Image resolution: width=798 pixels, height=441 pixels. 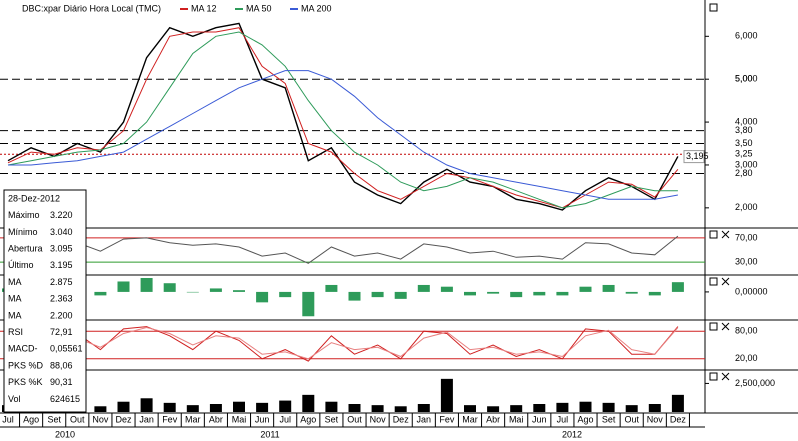 I want to click on chart-title: DBC:xpar Diário Hora Local (TMC), so click(x=91, y=8).